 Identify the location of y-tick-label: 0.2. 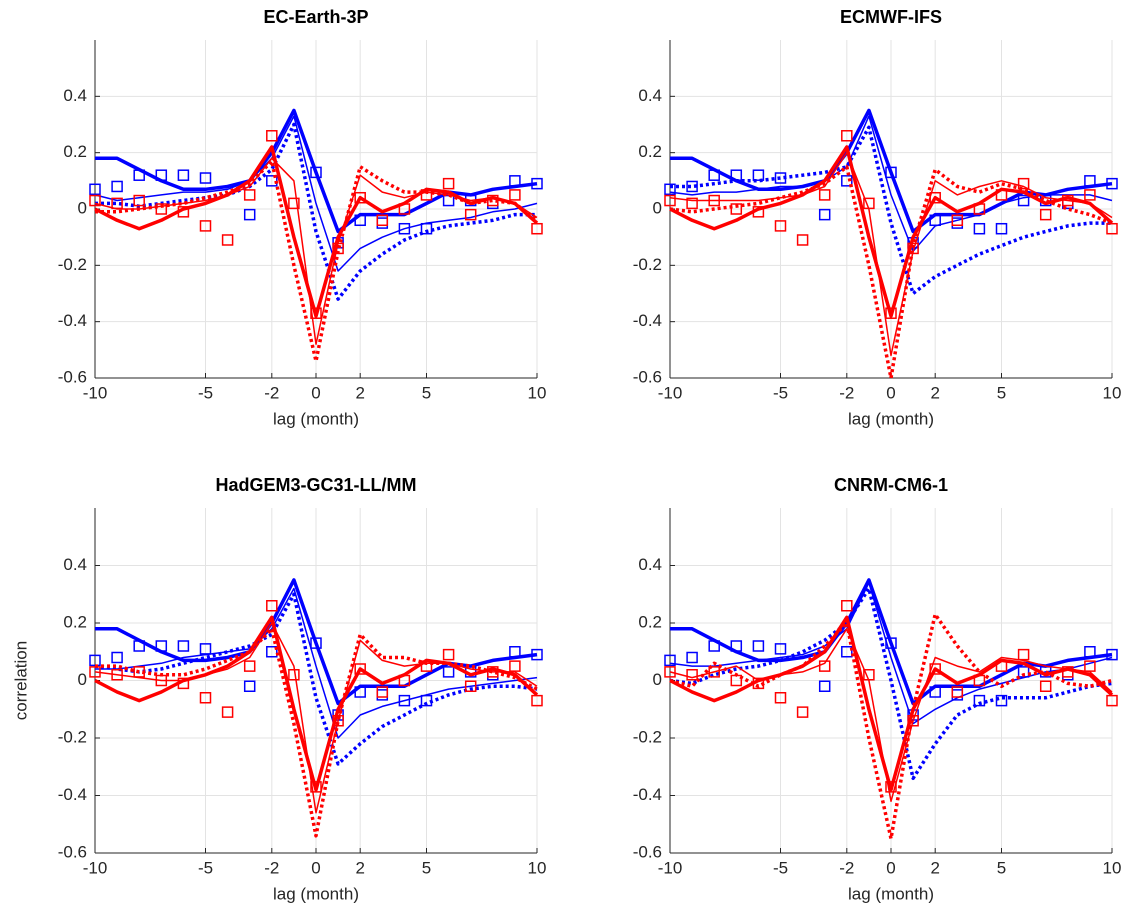
(75, 151).